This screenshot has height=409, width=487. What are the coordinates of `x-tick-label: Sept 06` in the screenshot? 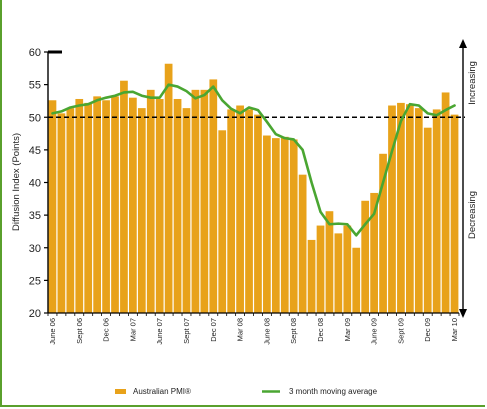 It's located at (79, 331).